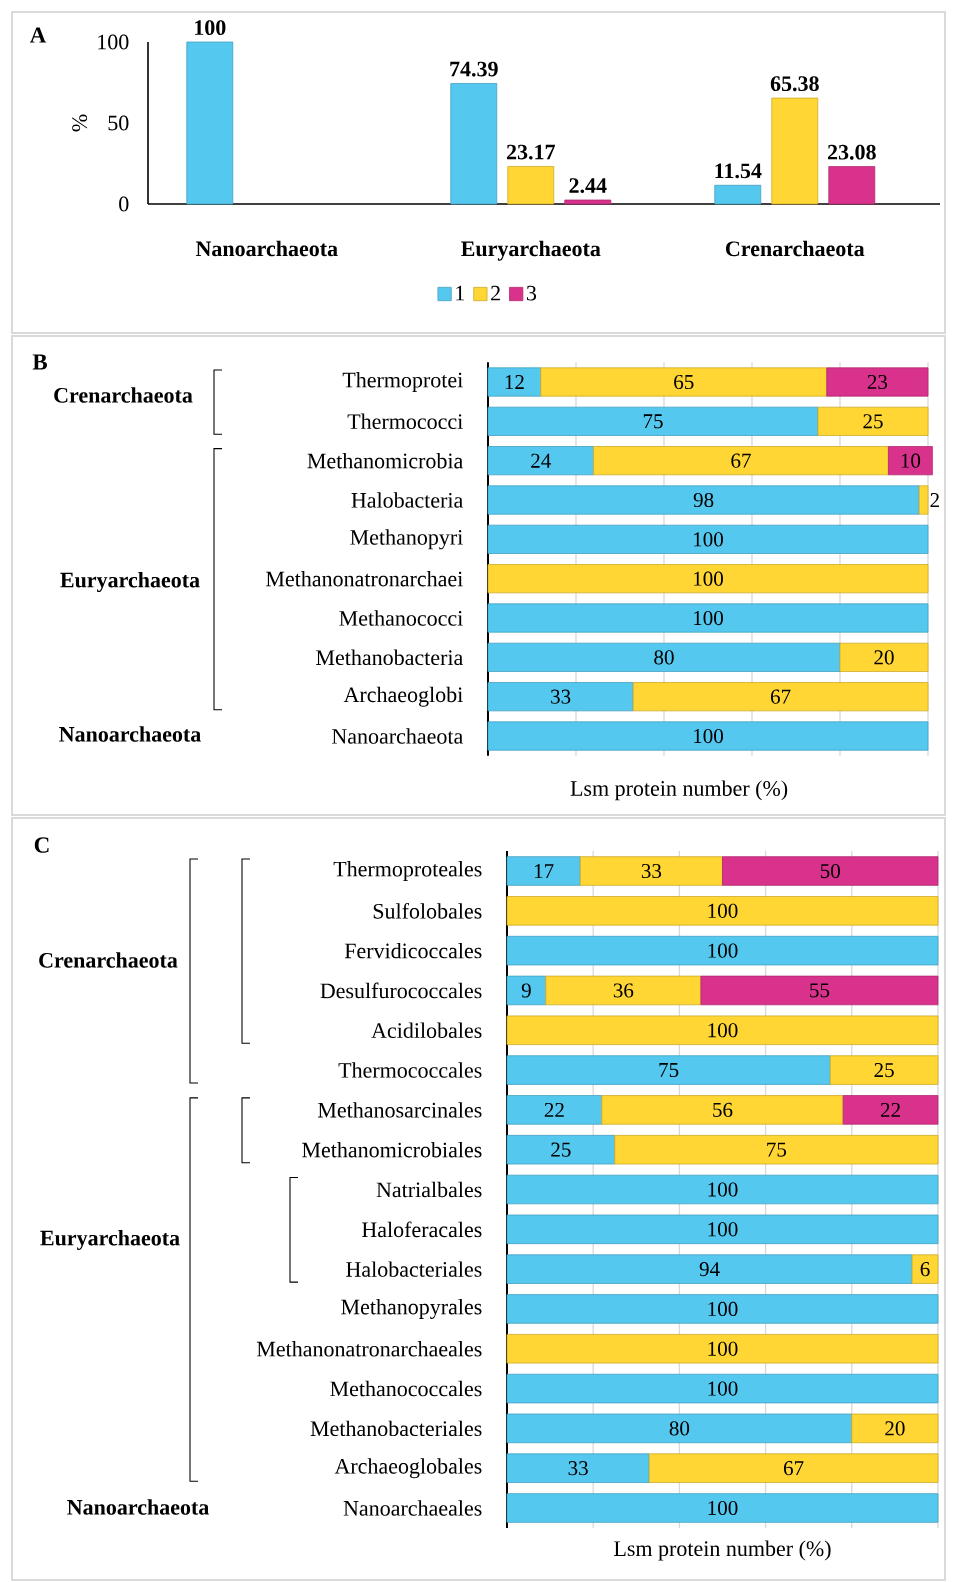 The width and height of the screenshot is (953, 1582). Describe the element at coordinates (934, 500) in the screenshot. I see `data-label: 2` at that location.